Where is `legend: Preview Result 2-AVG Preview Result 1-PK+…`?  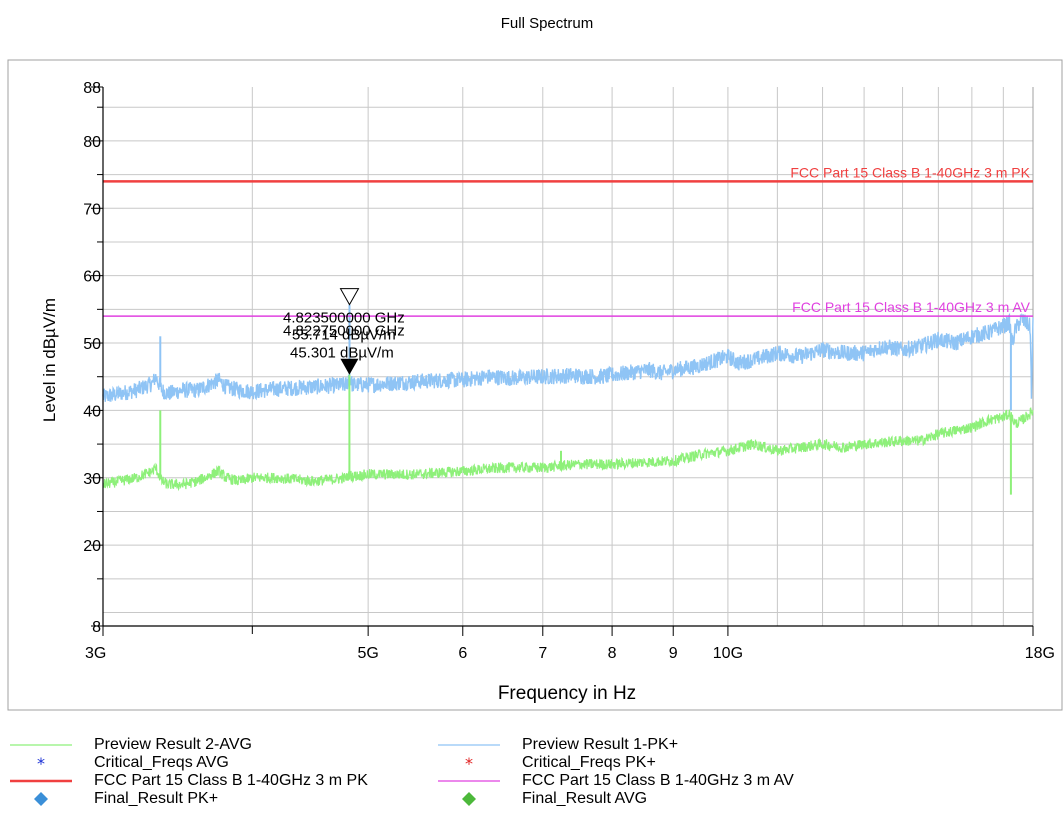
legend: Preview Result 2-AVG Preview Result 1-PK+… is located at coordinates (532, 779).